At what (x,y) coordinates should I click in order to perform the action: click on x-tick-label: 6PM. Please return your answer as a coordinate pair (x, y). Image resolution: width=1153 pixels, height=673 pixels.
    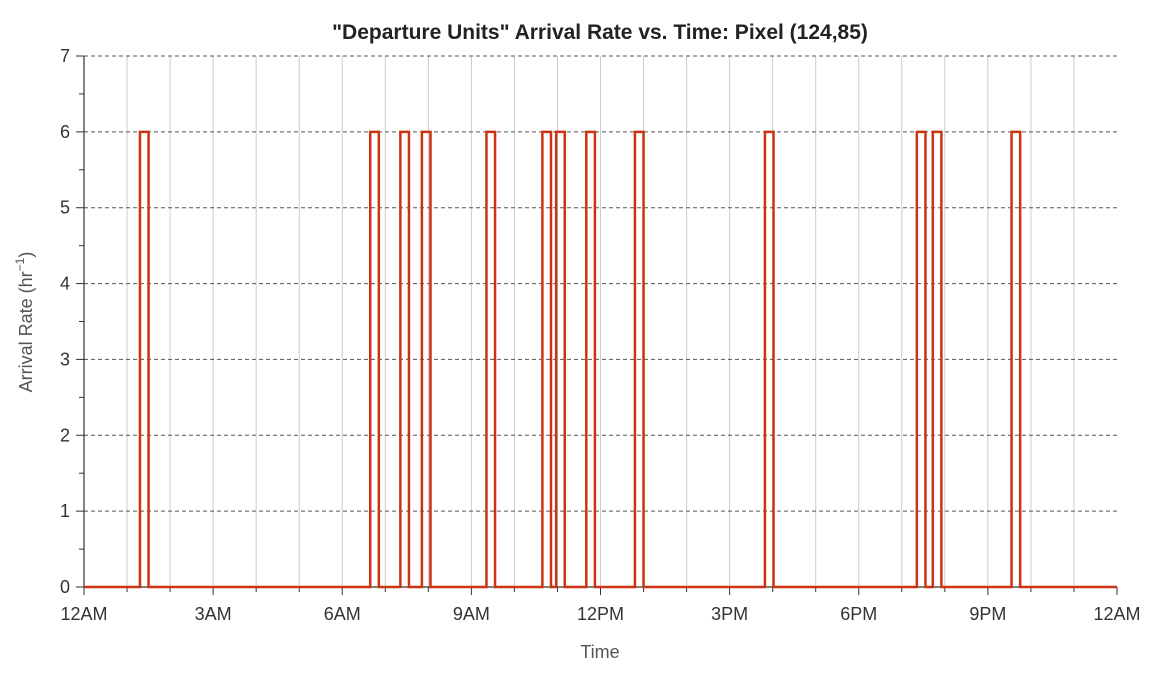
    Looking at the image, I should click on (858, 614).